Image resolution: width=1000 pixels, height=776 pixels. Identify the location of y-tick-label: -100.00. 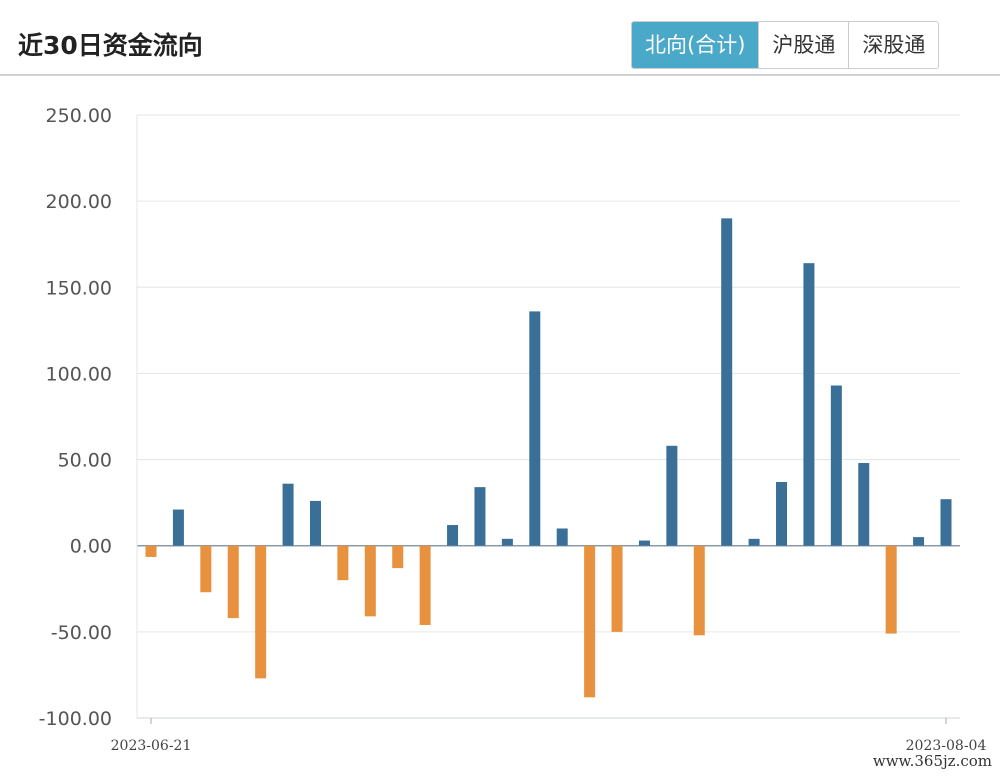
(75, 719).